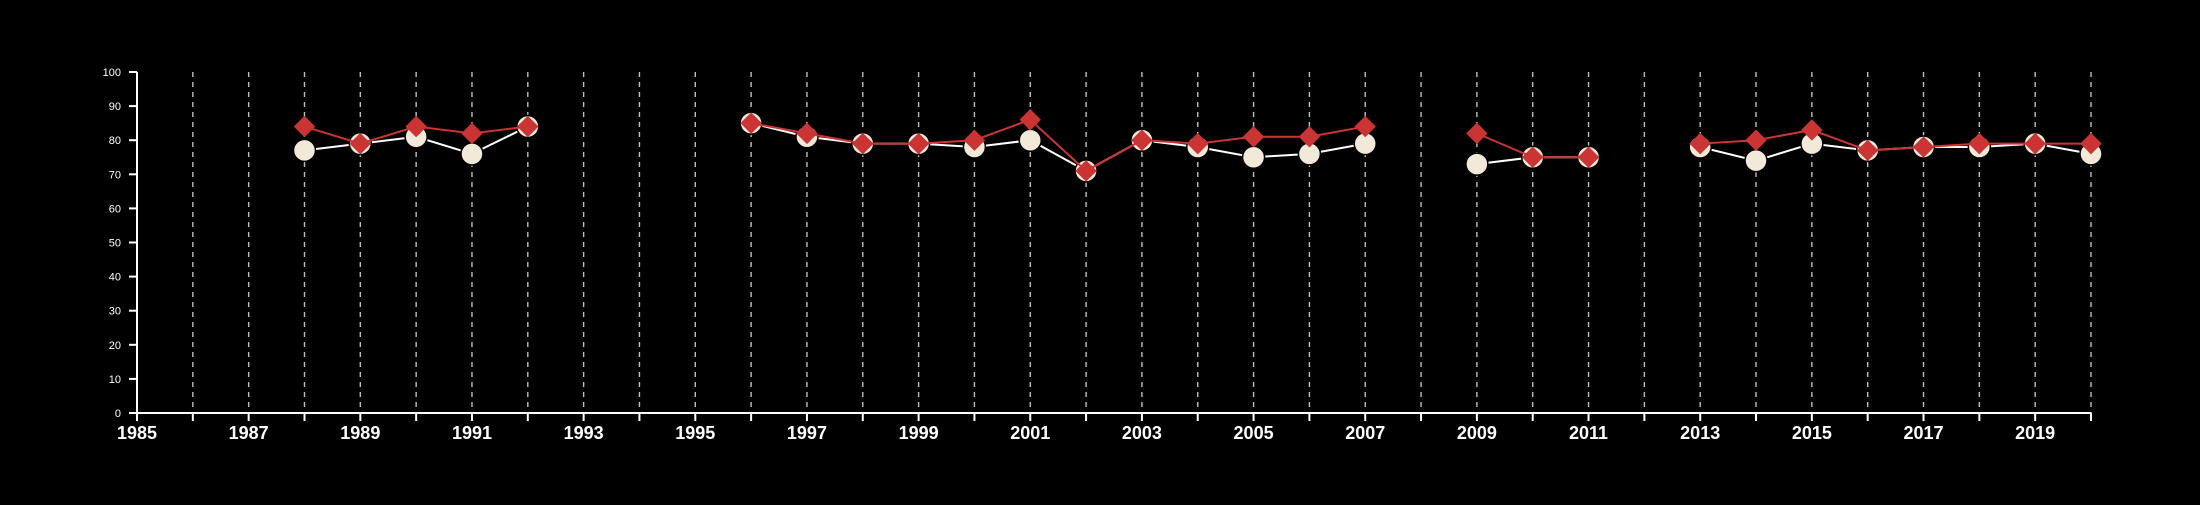 Image resolution: width=2200 pixels, height=505 pixels. I want to click on y-tick-label: 10, so click(115, 380).